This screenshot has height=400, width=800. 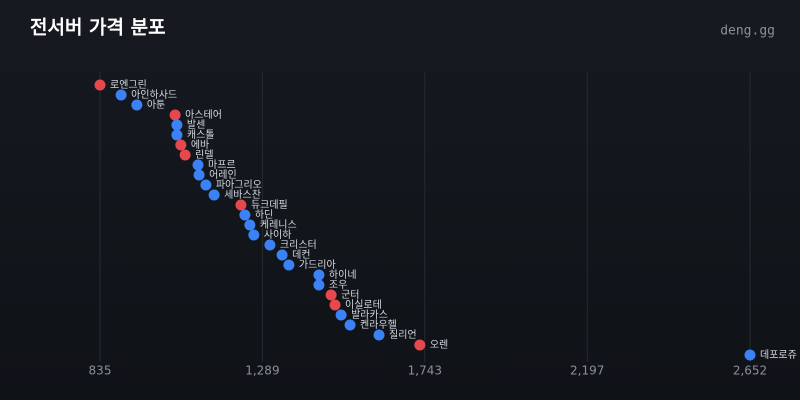 I want to click on point-label: 가드리아, so click(x=317, y=265).